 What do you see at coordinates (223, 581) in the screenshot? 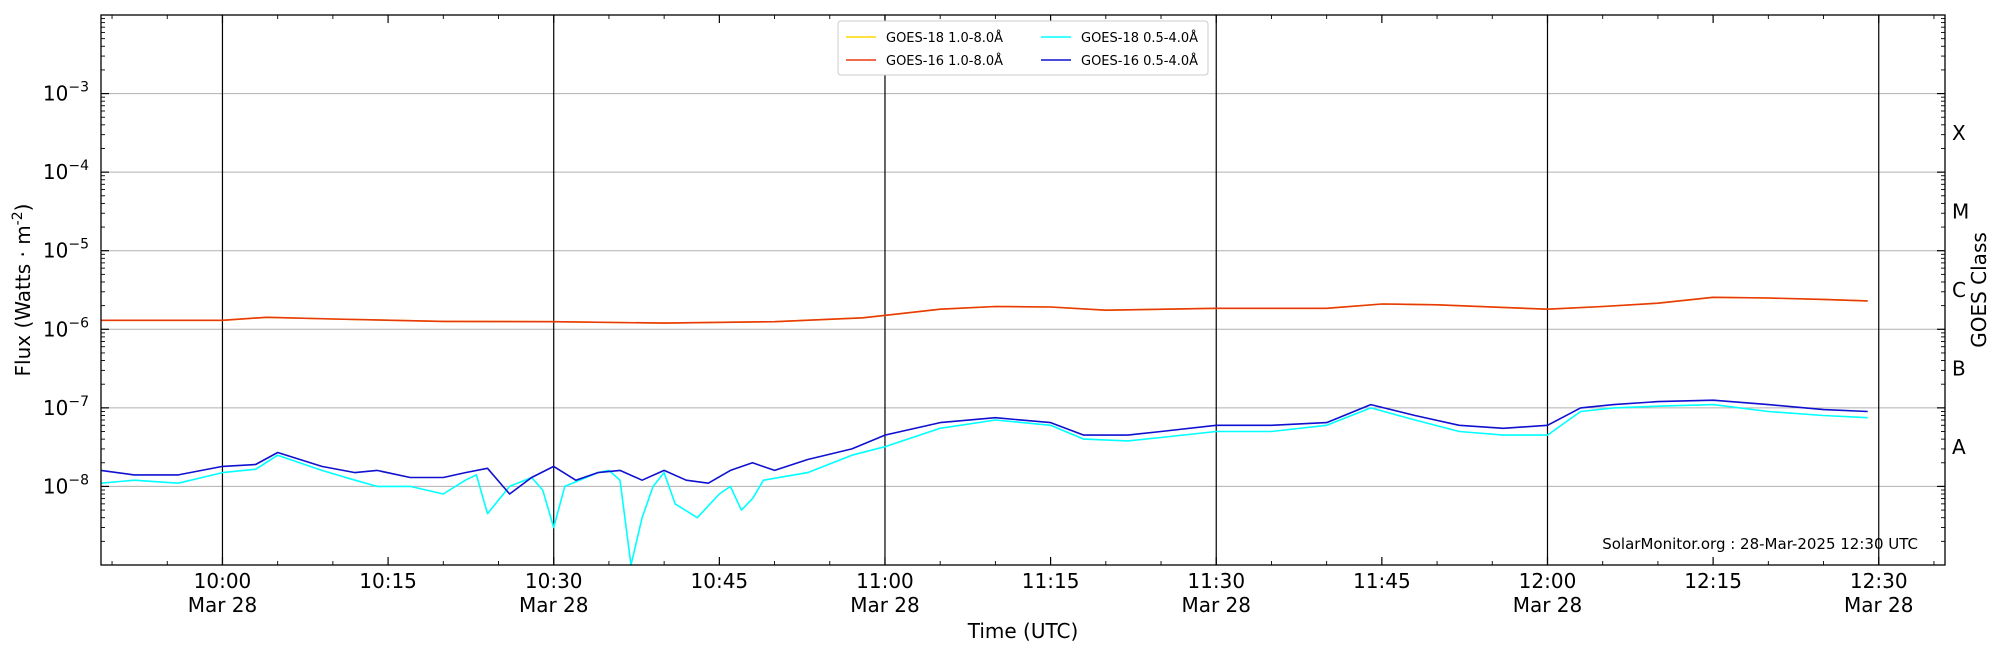
I see `x-tick-label: 10:00` at bounding box center [223, 581].